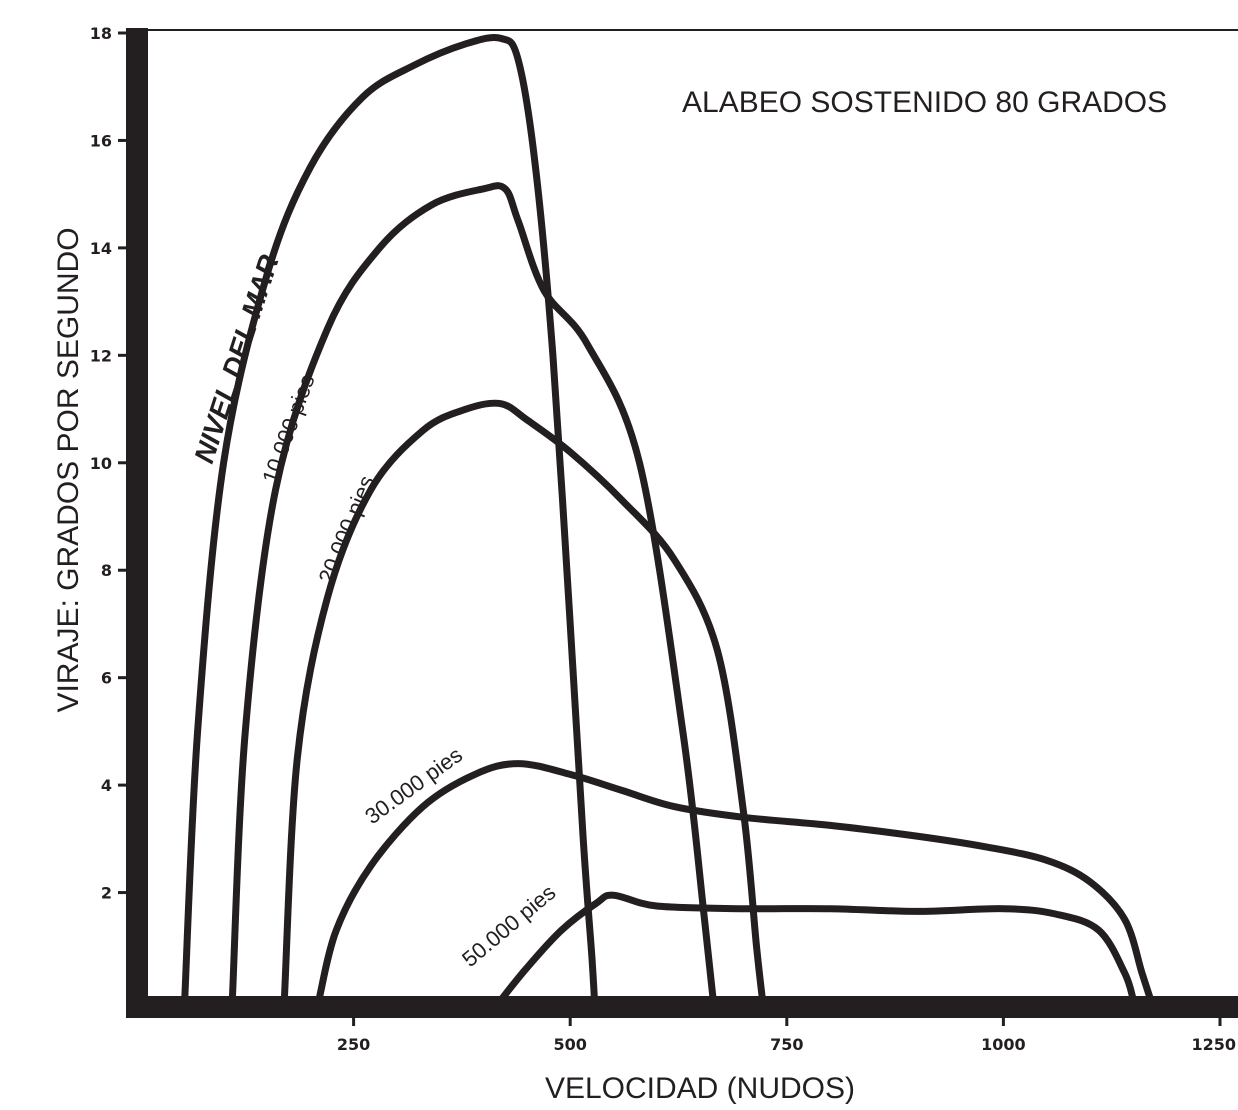 This screenshot has width=1238, height=1110. What do you see at coordinates (700, 1088) in the screenshot?
I see `x-axis-title: VELOCIDAD (NUDOS)` at bounding box center [700, 1088].